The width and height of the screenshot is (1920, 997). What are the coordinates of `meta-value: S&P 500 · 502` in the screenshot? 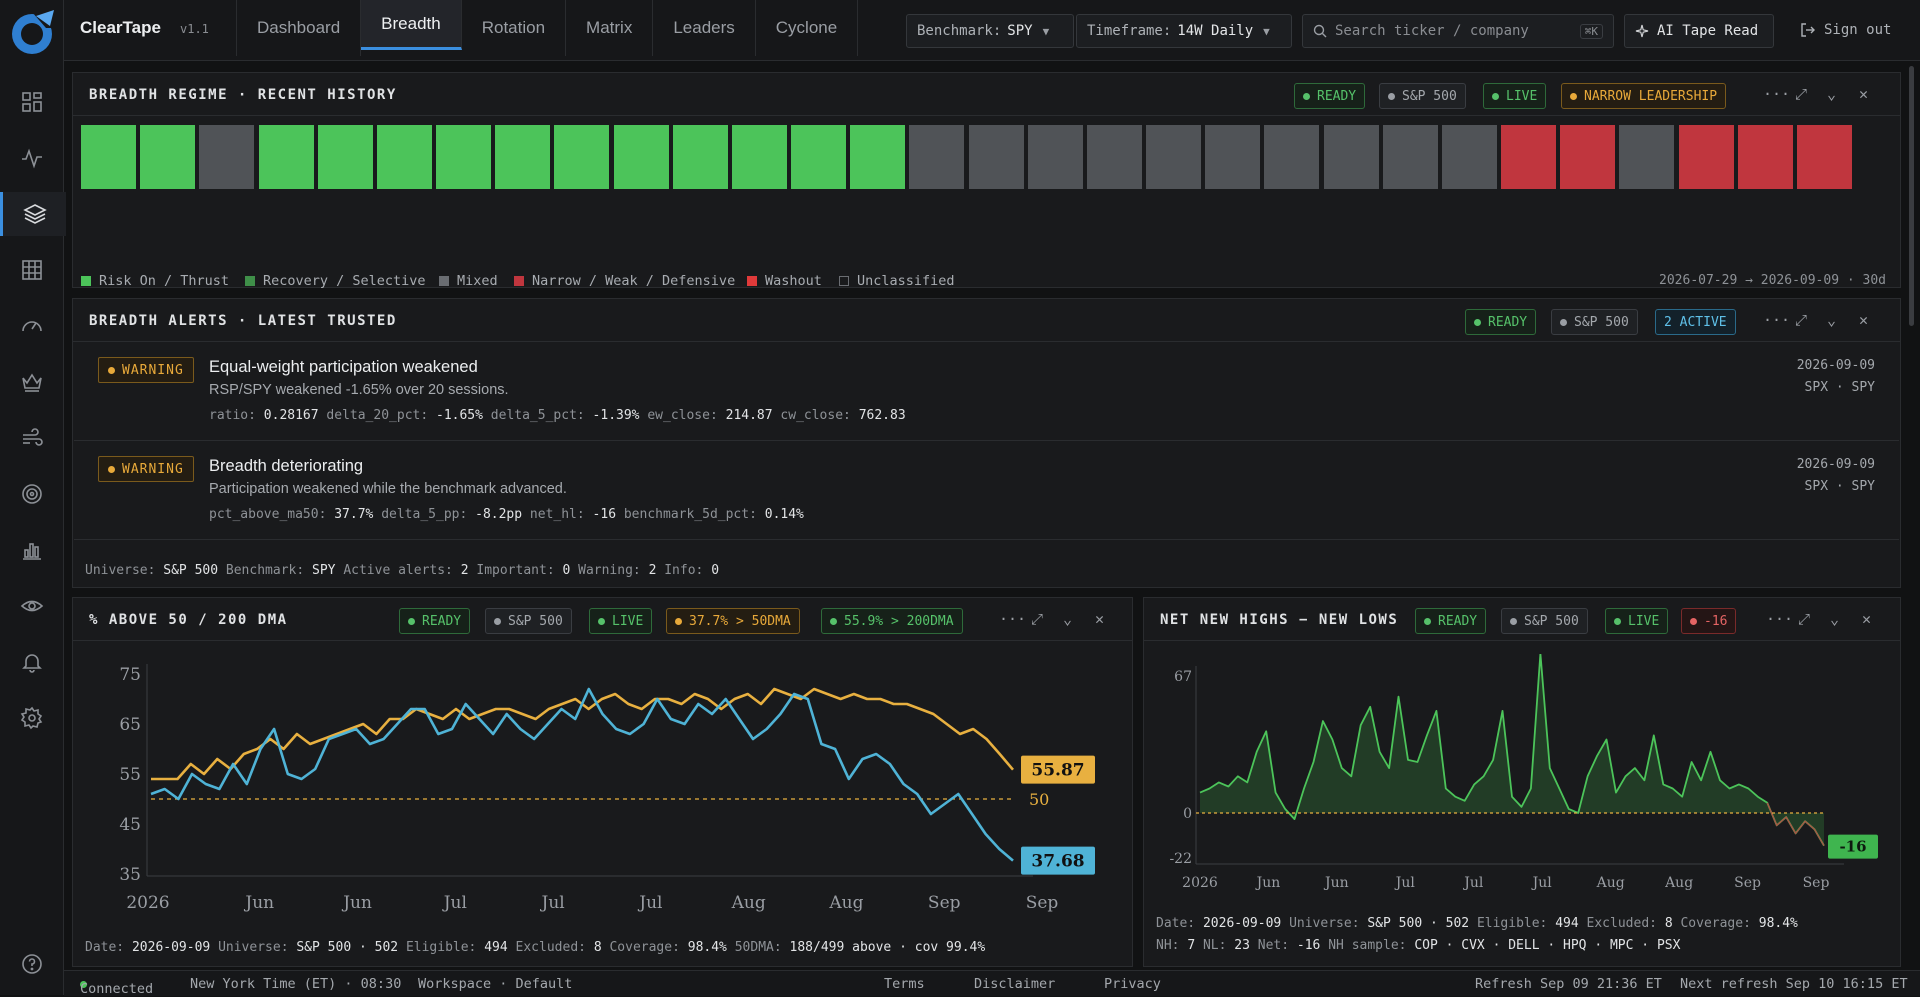 It's located at (1418, 923).